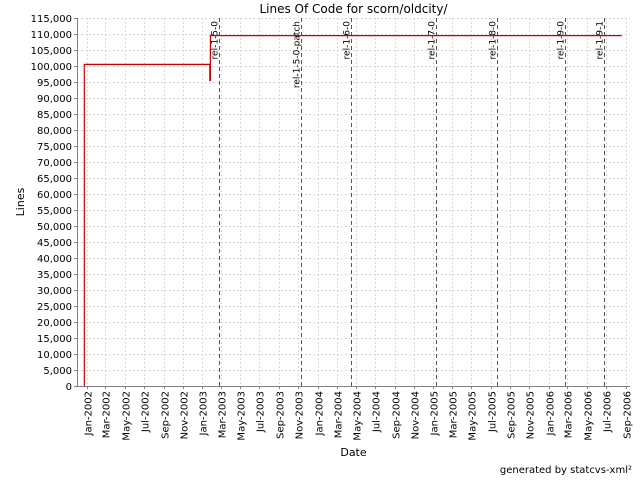  What do you see at coordinates (54, 211) in the screenshot?
I see `y-tick-label: 55,000` at bounding box center [54, 211].